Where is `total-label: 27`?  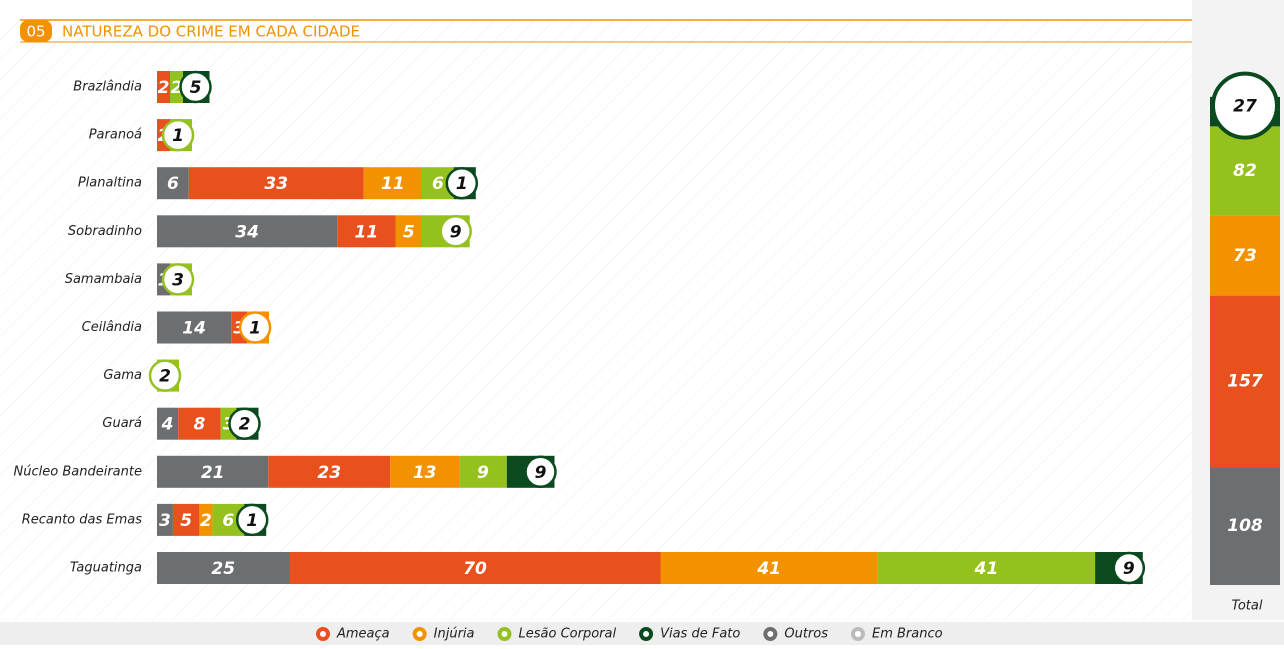
total-label: 27 is located at coordinates (1245, 107).